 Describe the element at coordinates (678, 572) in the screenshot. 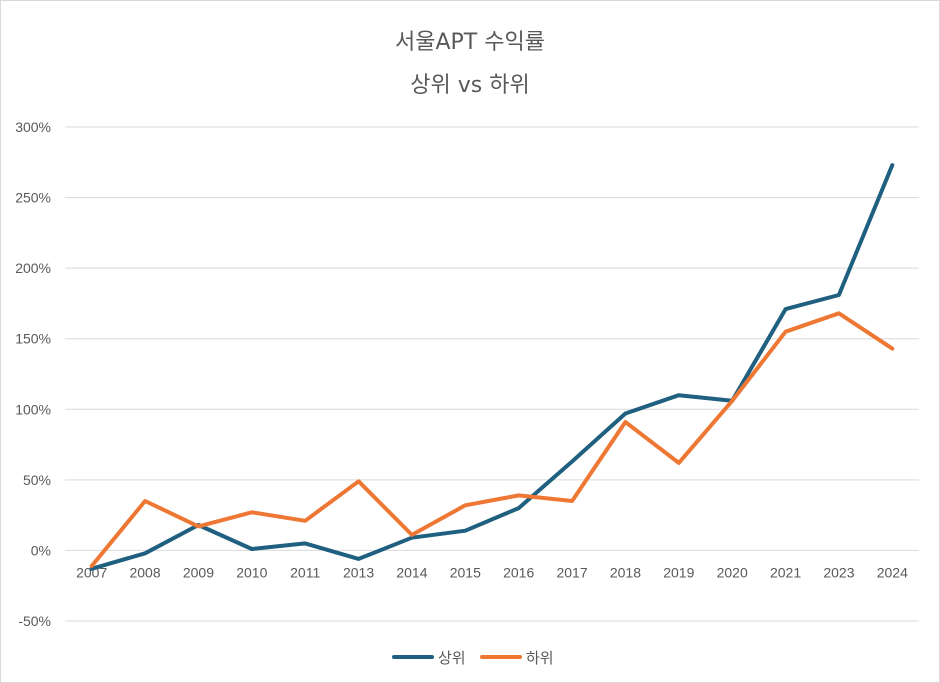

I see `x-tick-label: 2019` at that location.